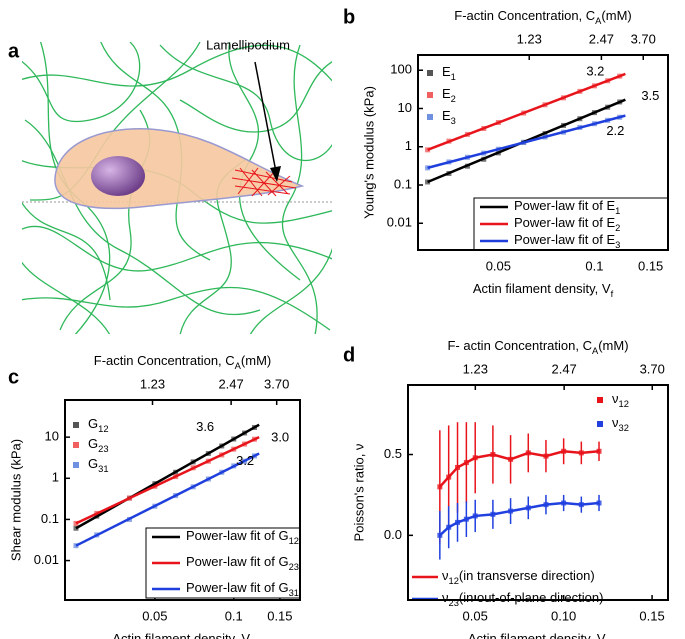 Image resolution: width=685 pixels, height=639 pixels. What do you see at coordinates (563, 615) in the screenshot?
I see `x-tick-label: 0.10` at bounding box center [563, 615].